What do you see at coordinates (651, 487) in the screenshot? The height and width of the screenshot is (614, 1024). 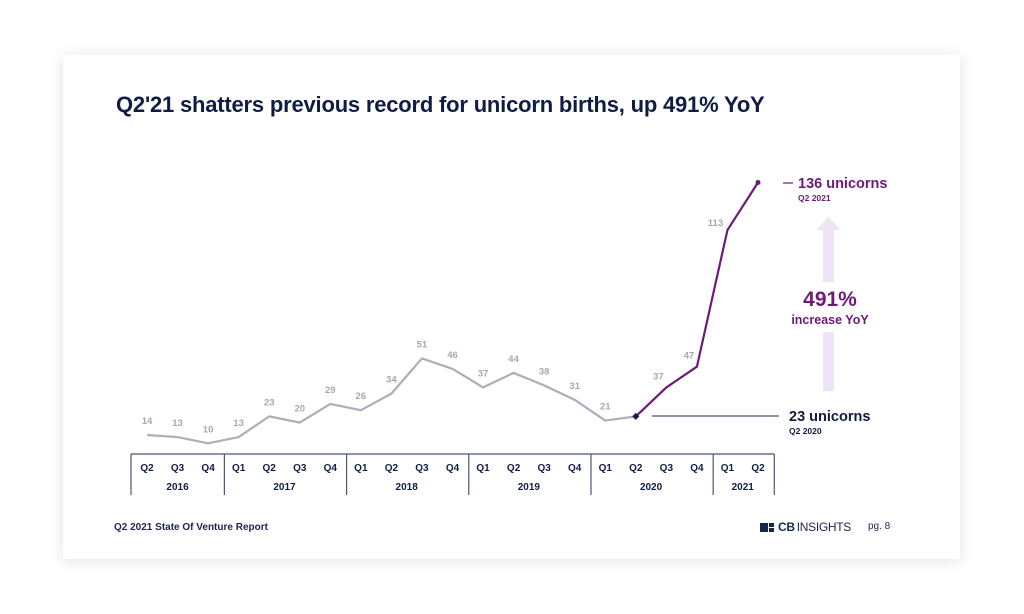 I see `year-label: 2020` at bounding box center [651, 487].